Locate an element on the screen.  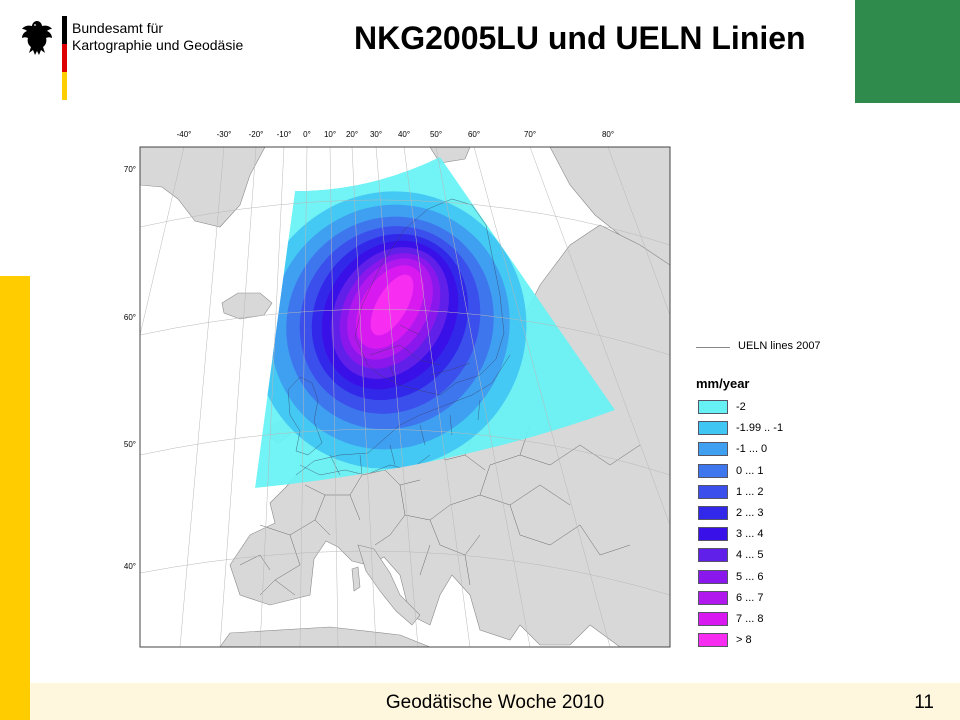
lat-label: 60° is located at coordinates (130, 317).